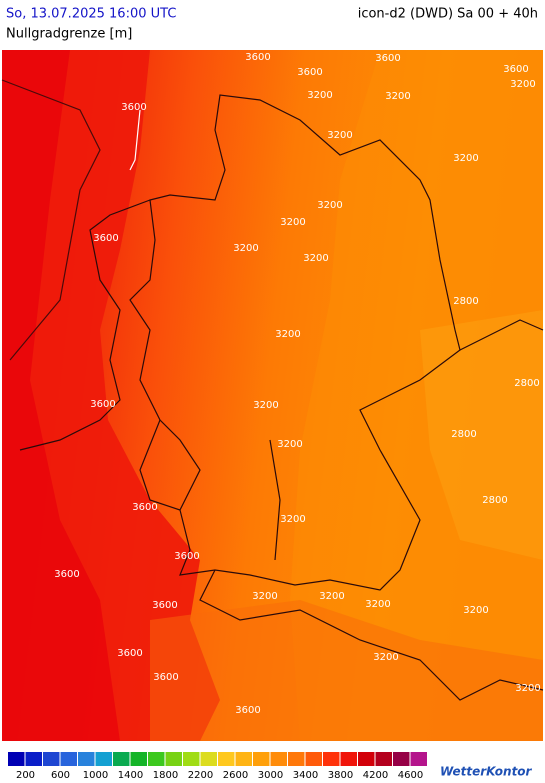 The width and height of the screenshot is (545, 783). I want to click on logo: WetterKontor, so click(486, 772).